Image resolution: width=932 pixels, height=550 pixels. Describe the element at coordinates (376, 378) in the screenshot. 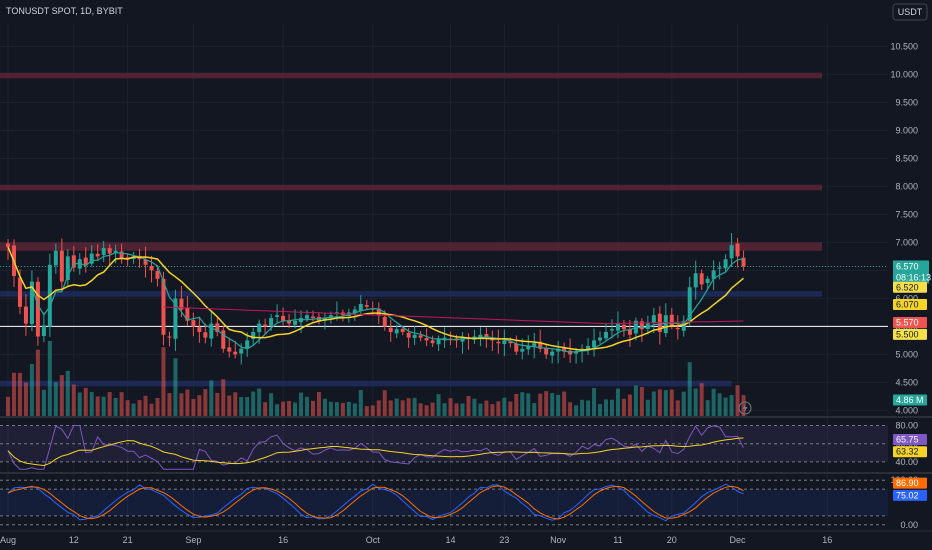

I see `volume-bars` at that location.